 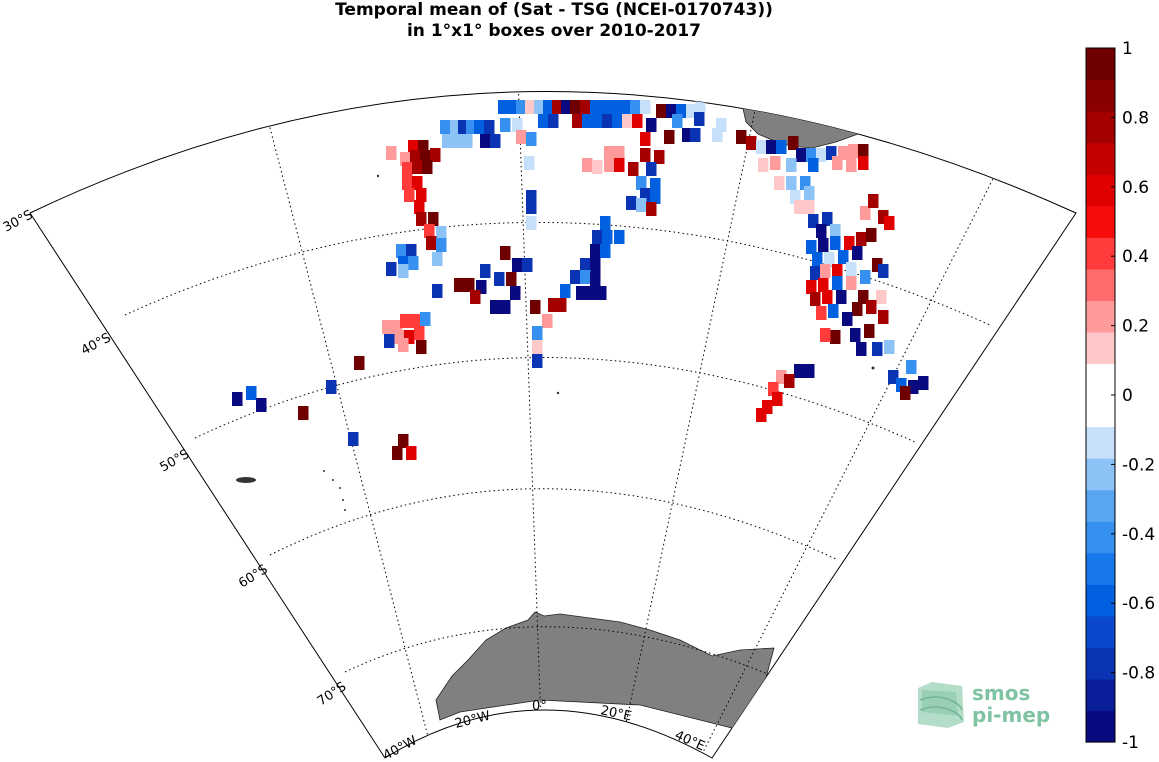 I want to click on lat-label-50: 50°S, so click(x=175, y=461).